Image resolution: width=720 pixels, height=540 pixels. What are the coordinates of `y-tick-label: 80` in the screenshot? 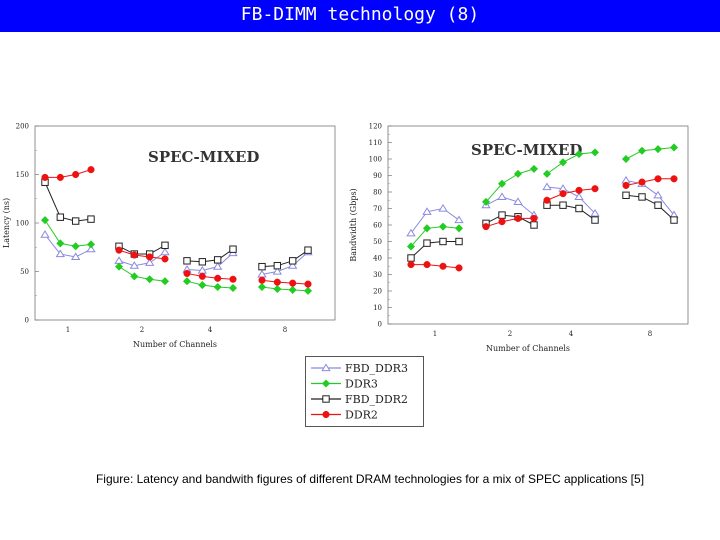 It's located at (377, 193).